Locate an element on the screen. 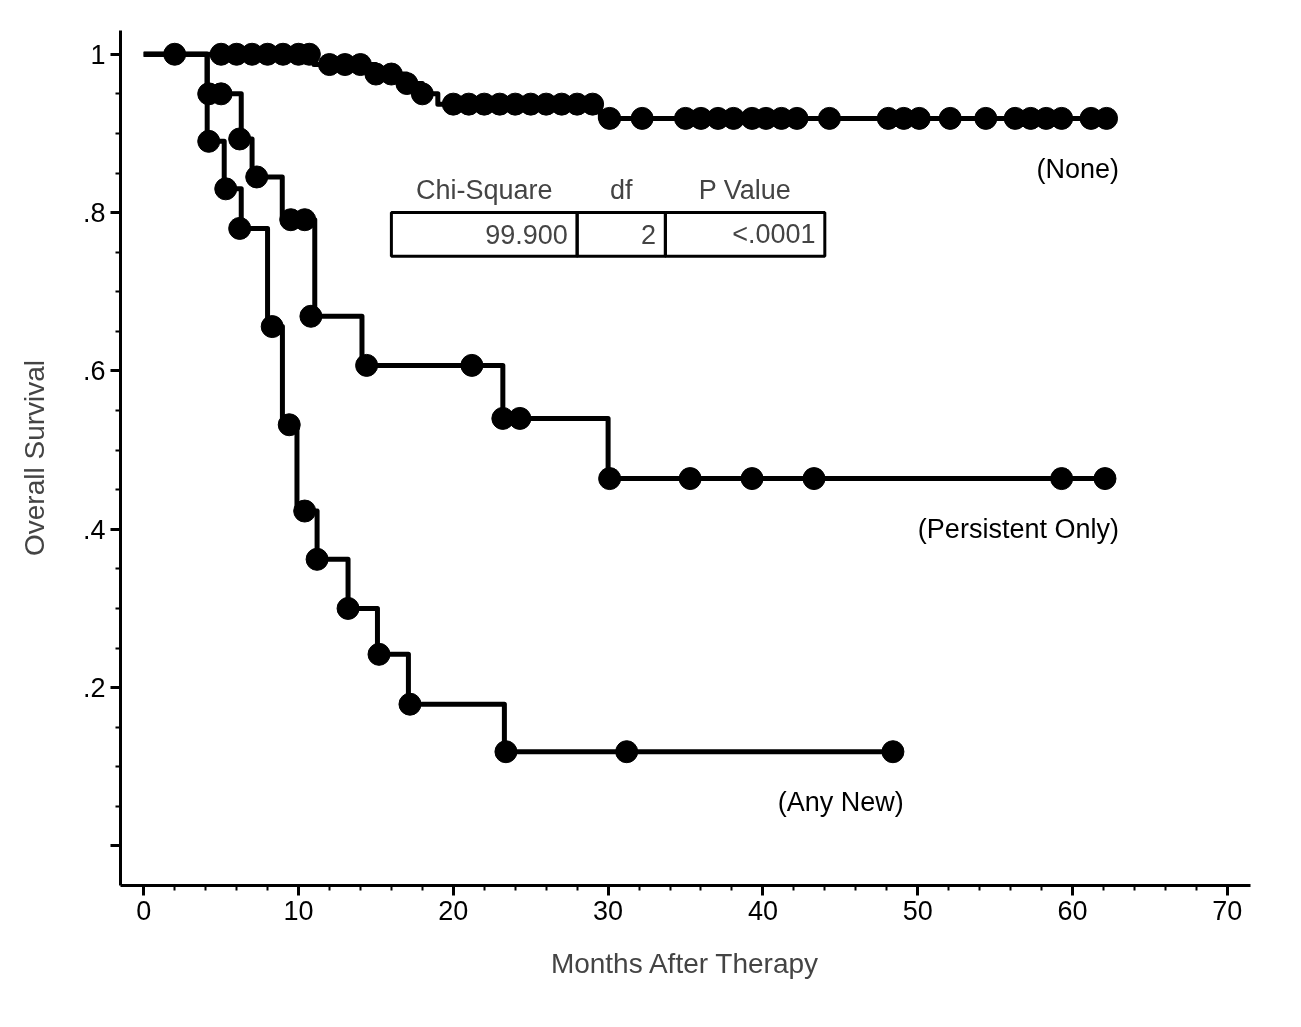 This screenshot has height=1027, width=1301. series-label: (None) is located at coordinates (1077, 169).